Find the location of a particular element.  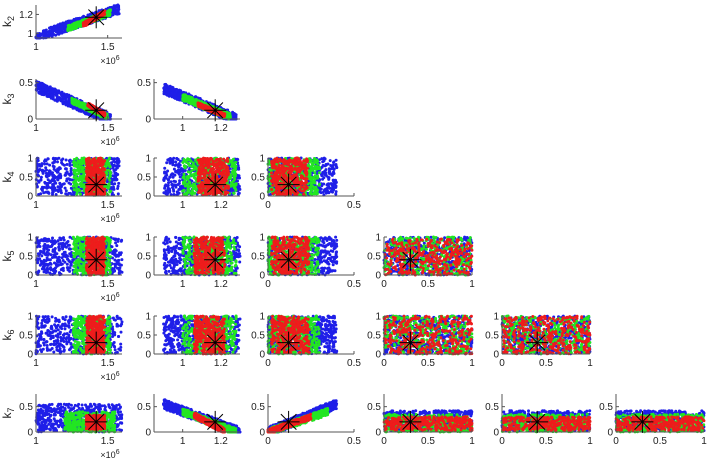

x-exponent-label: ×10⁶ is located at coordinates (109, 218).